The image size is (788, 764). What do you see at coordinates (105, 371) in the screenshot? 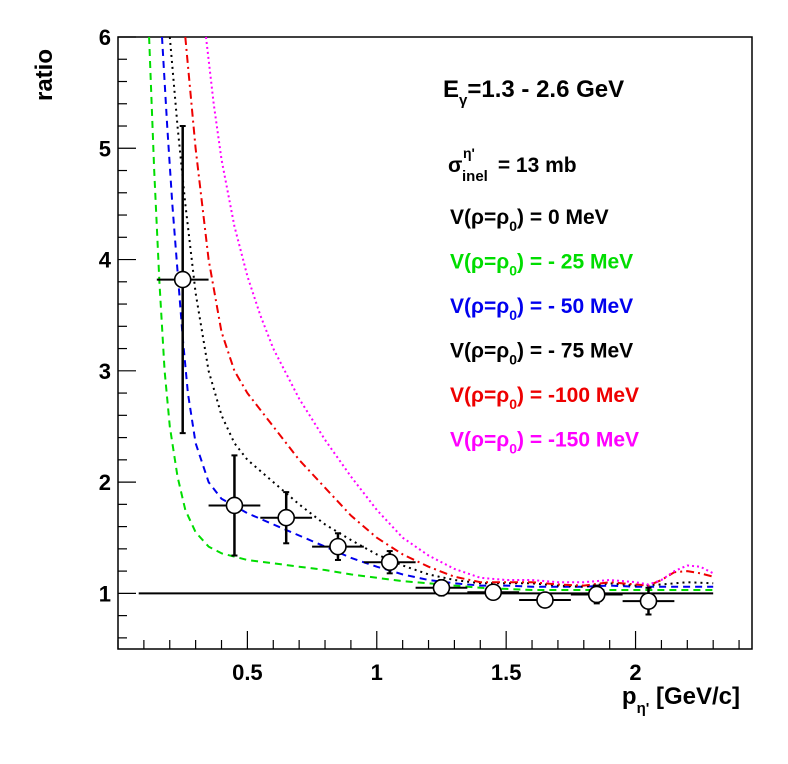
I see `y-tick-label: 3` at bounding box center [105, 371].